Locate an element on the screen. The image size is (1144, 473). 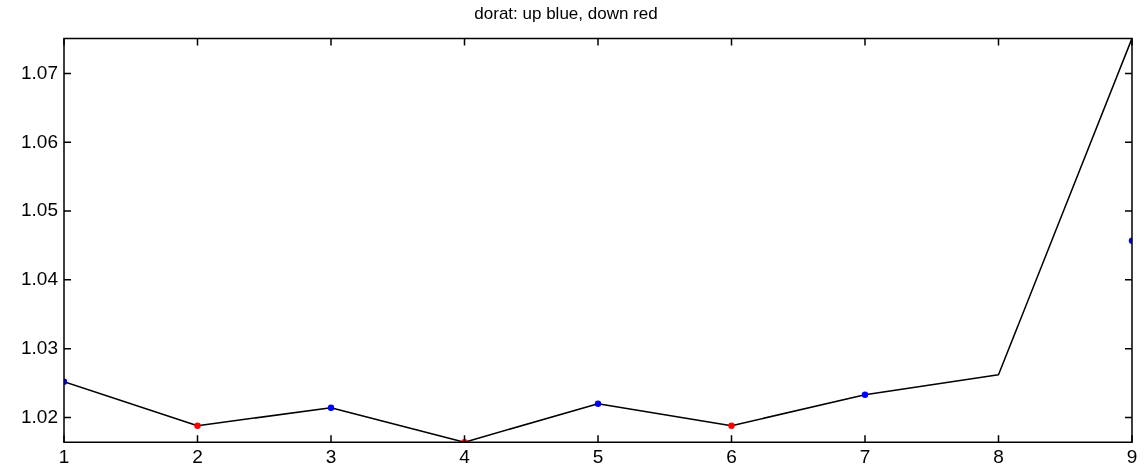
x-tick-label: 4 is located at coordinates (465, 456).